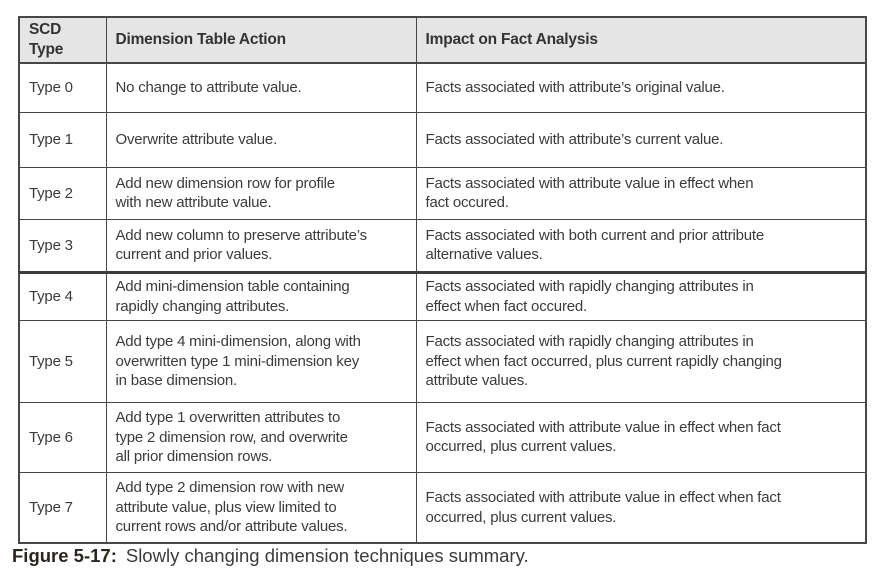 The width and height of the screenshot is (879, 580). I want to click on scd-type-cell: Type 5, so click(62, 361).